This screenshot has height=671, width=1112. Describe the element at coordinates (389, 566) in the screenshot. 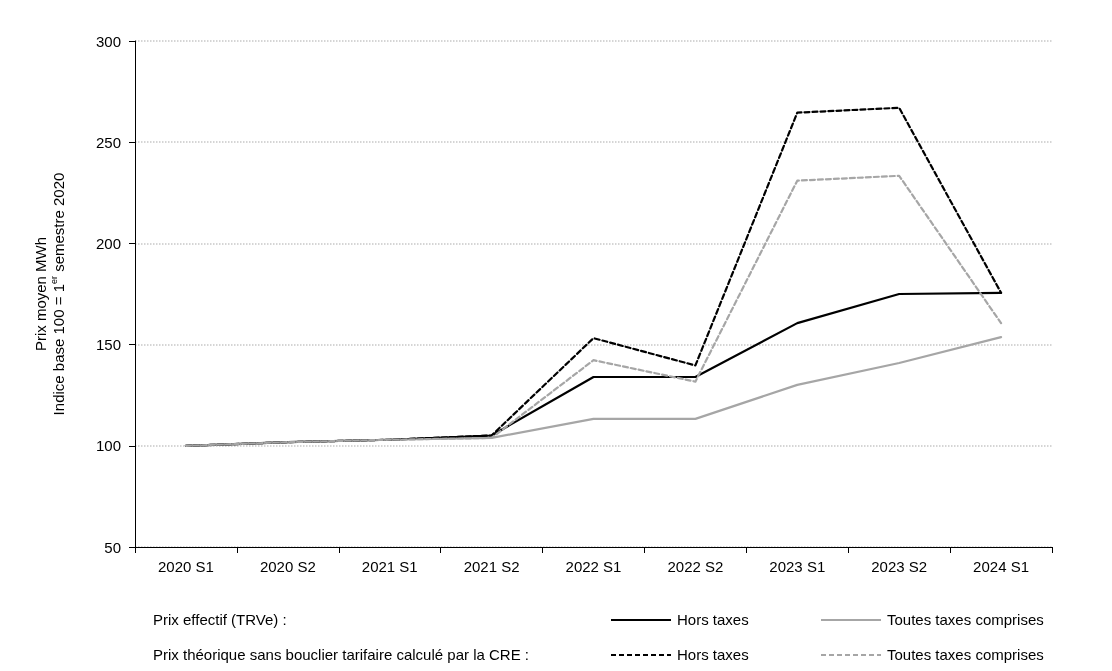

I see `x-tick-label: 2021 S1` at that location.